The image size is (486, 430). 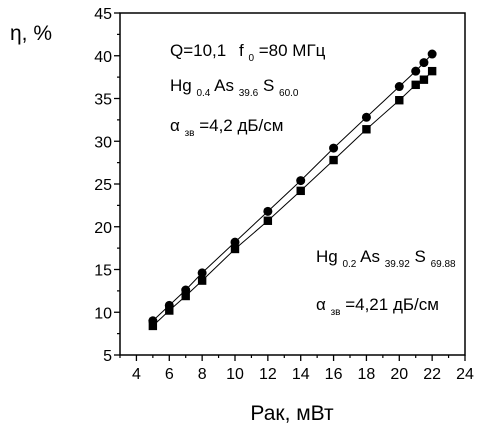 I want to click on annotation-el-s: S, so click(x=268, y=85).